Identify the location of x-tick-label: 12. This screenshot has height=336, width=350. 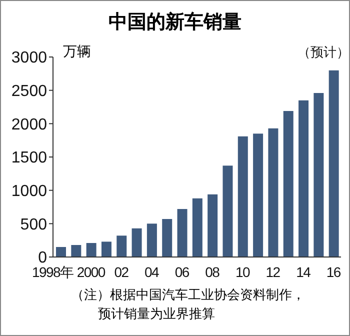
(273, 272).